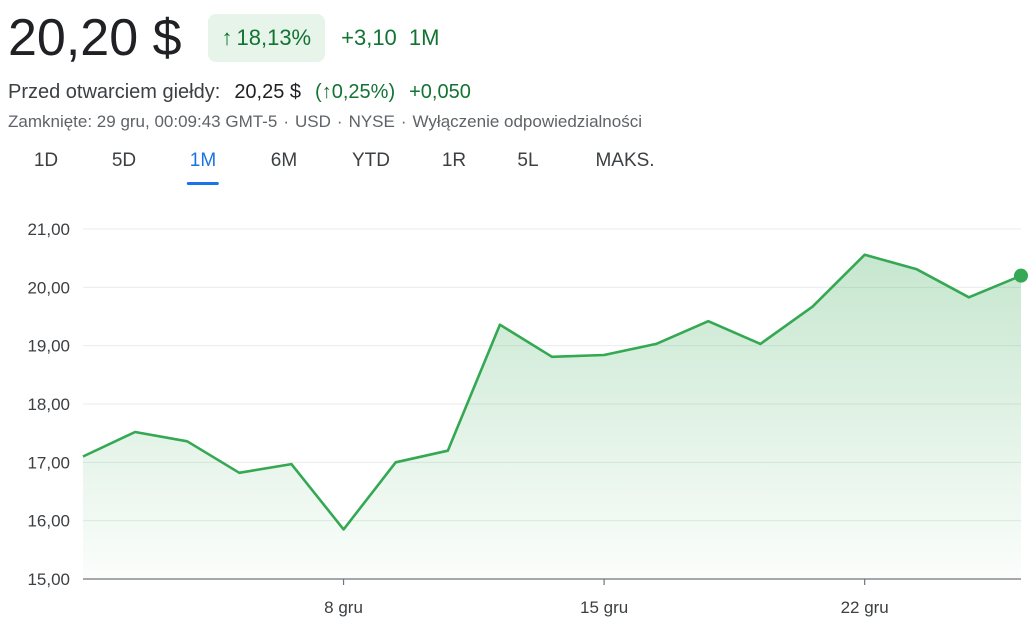  I want to click on y-axis-labels: 15,00 16,00 17,00 18,00 19,00 20,00 21,00, so click(48, 404).